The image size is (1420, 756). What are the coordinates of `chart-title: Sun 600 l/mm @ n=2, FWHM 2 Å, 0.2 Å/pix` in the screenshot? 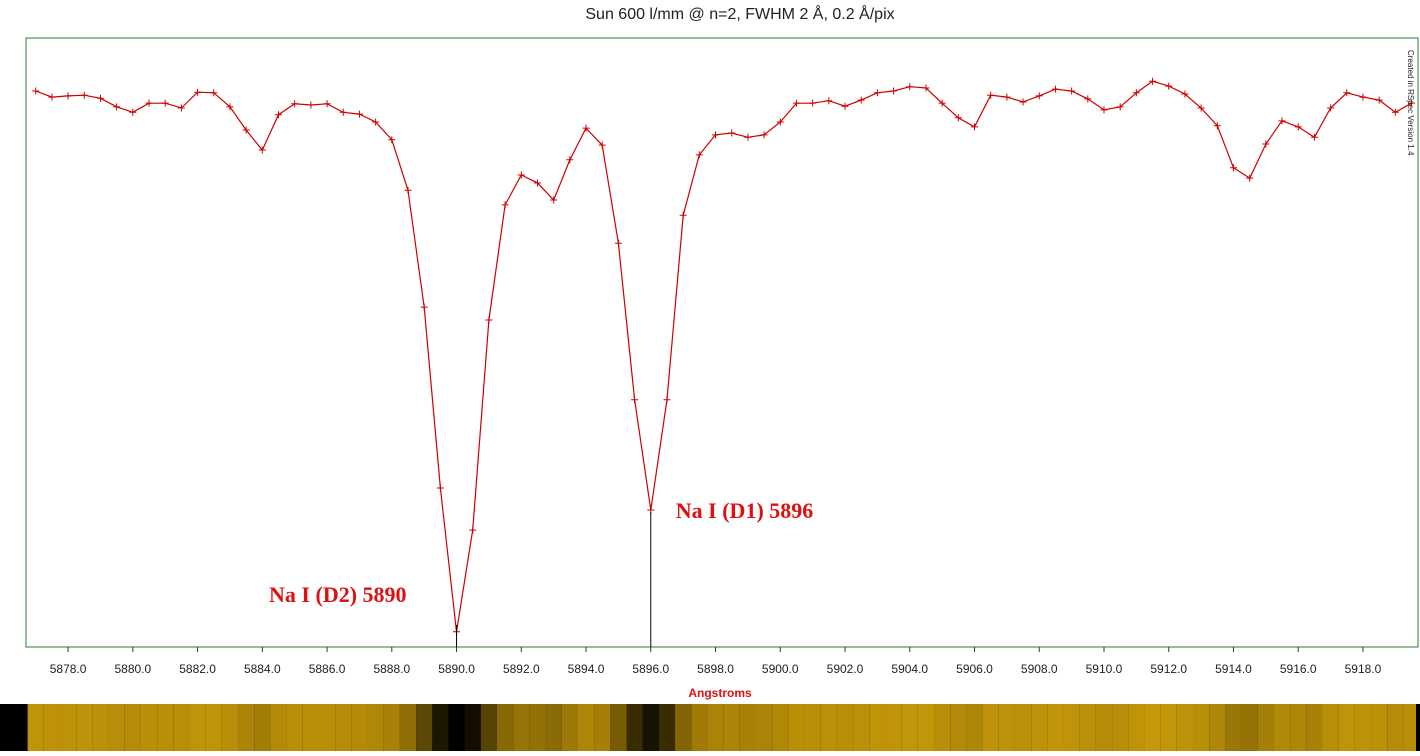 It's located at (739, 13).